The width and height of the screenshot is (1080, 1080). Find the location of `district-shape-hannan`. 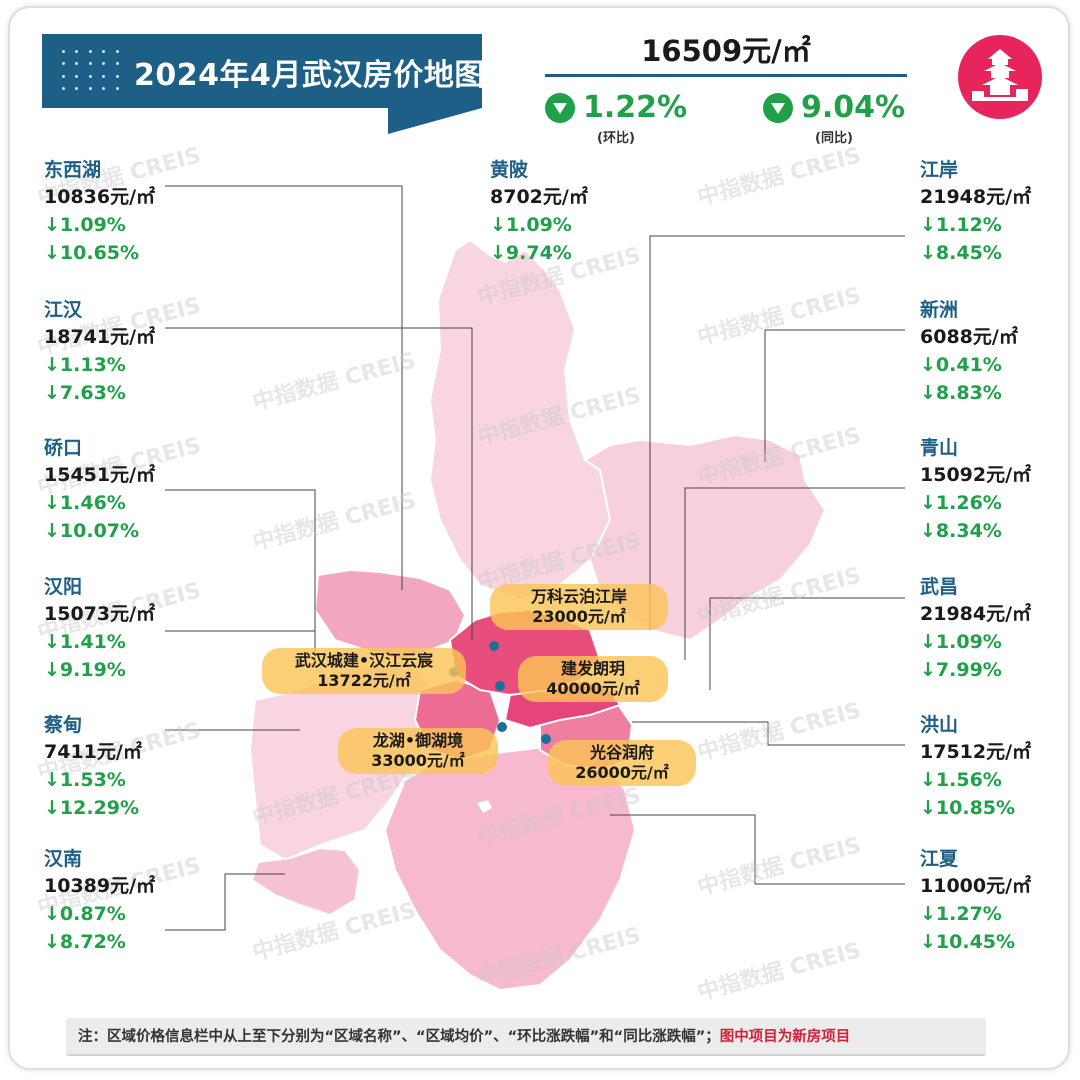

district-shape-hannan is located at coordinates (306, 881).